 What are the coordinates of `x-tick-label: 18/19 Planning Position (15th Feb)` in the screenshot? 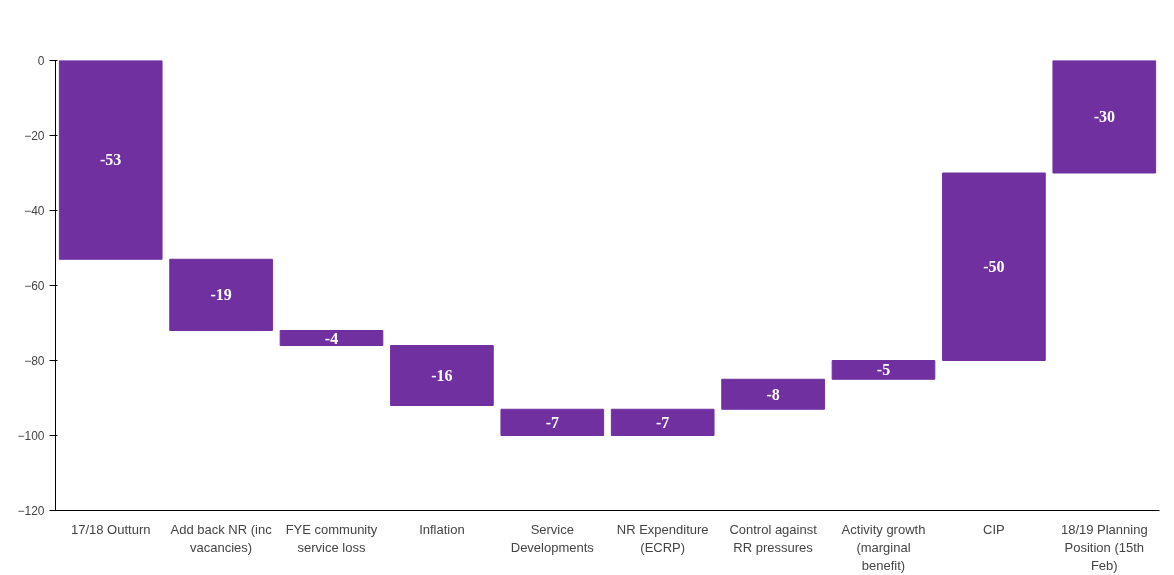 It's located at (1104, 547).